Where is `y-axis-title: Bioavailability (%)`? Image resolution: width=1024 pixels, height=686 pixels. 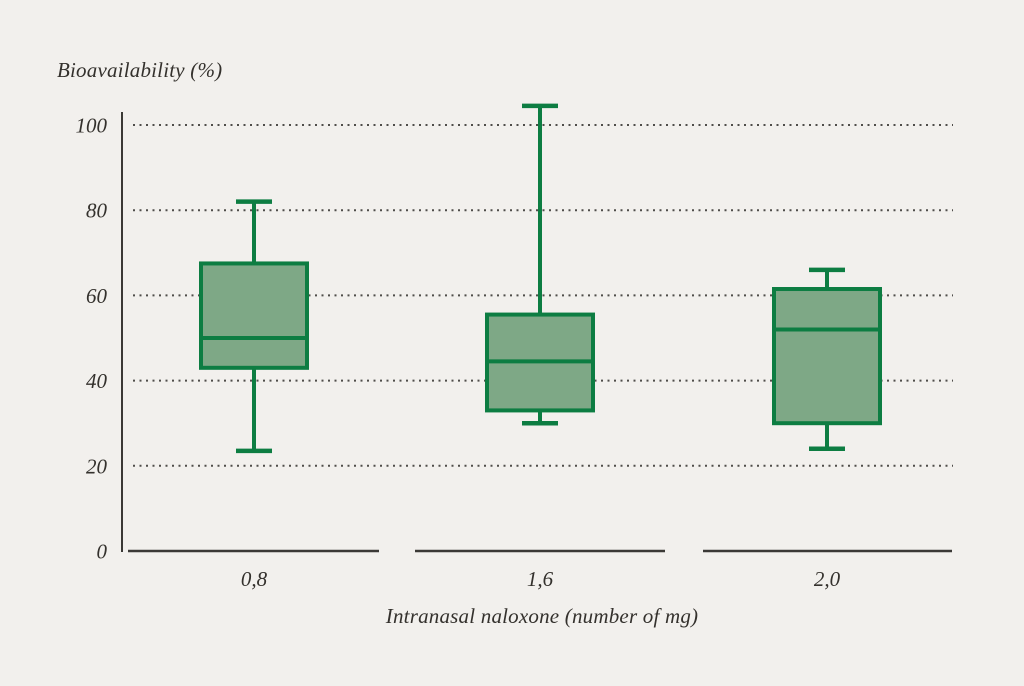
y-axis-title: Bioavailability (%) is located at coordinates (140, 70).